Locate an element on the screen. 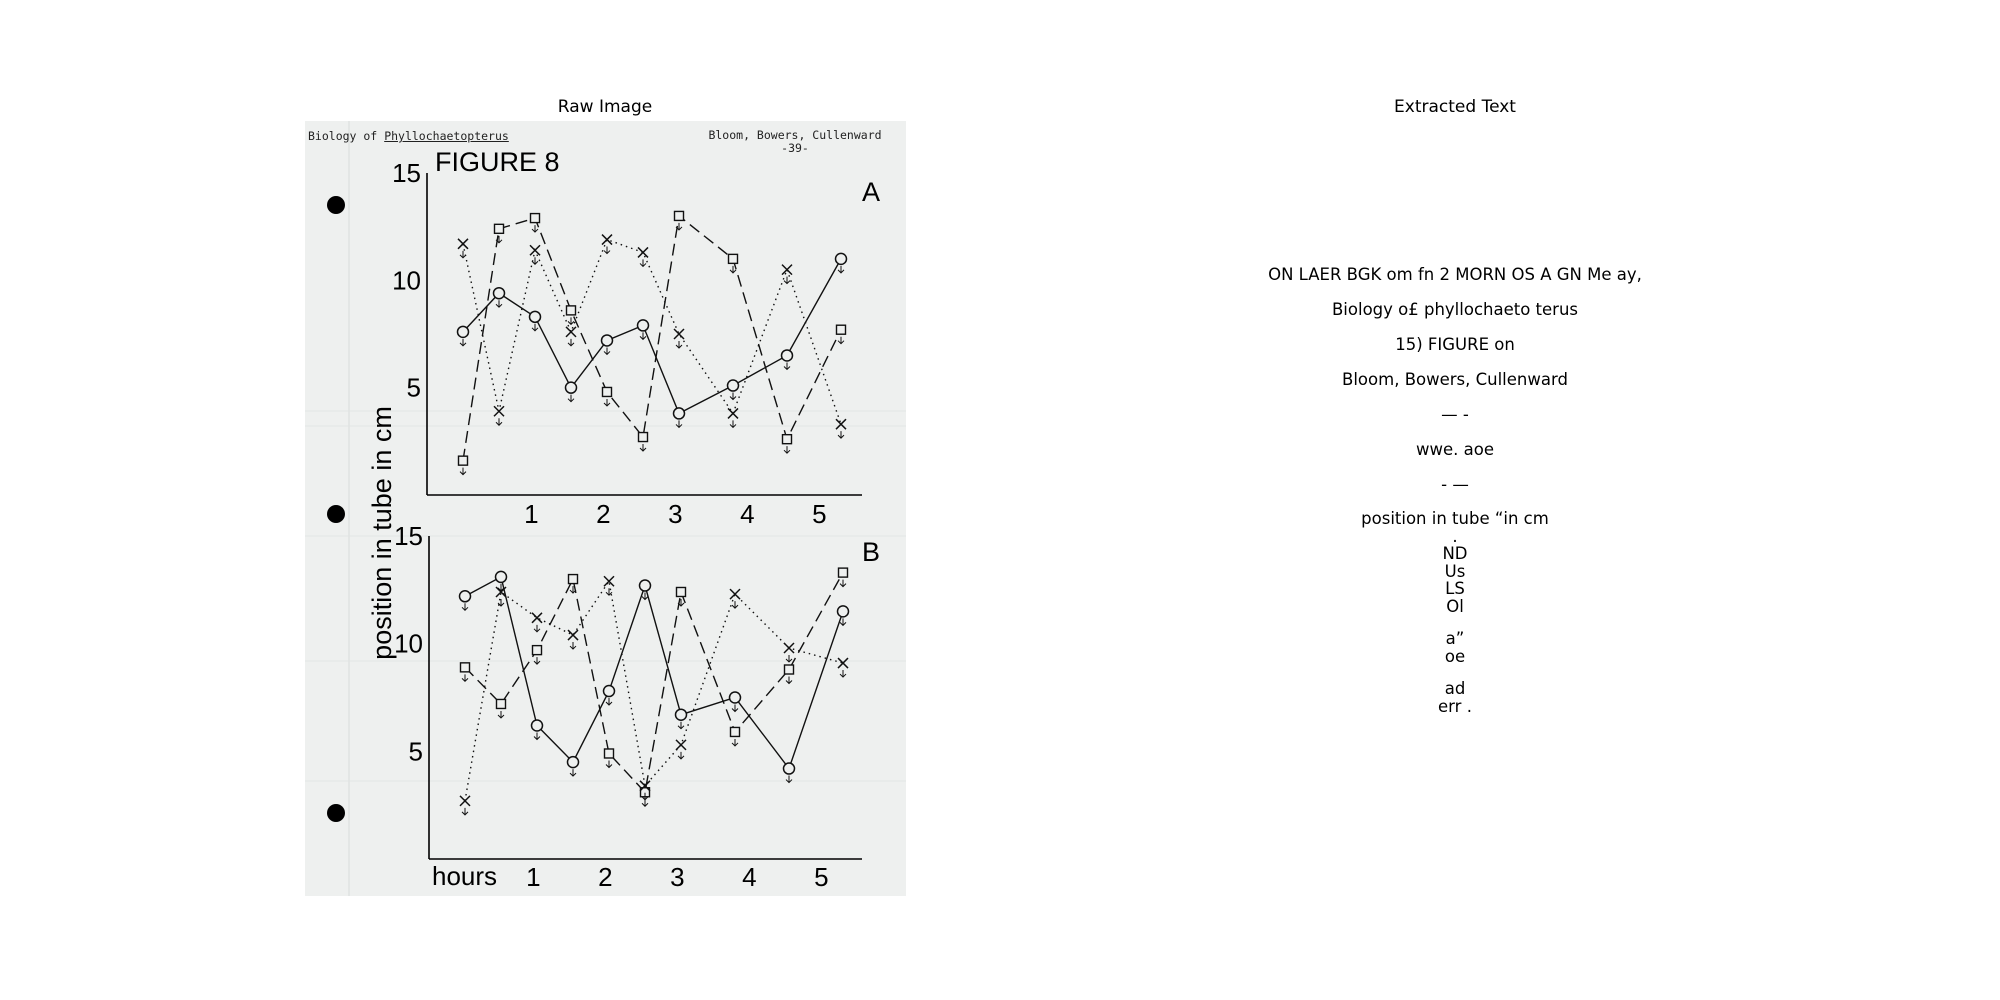  x-axis-label: hours is located at coordinates (464, 876).